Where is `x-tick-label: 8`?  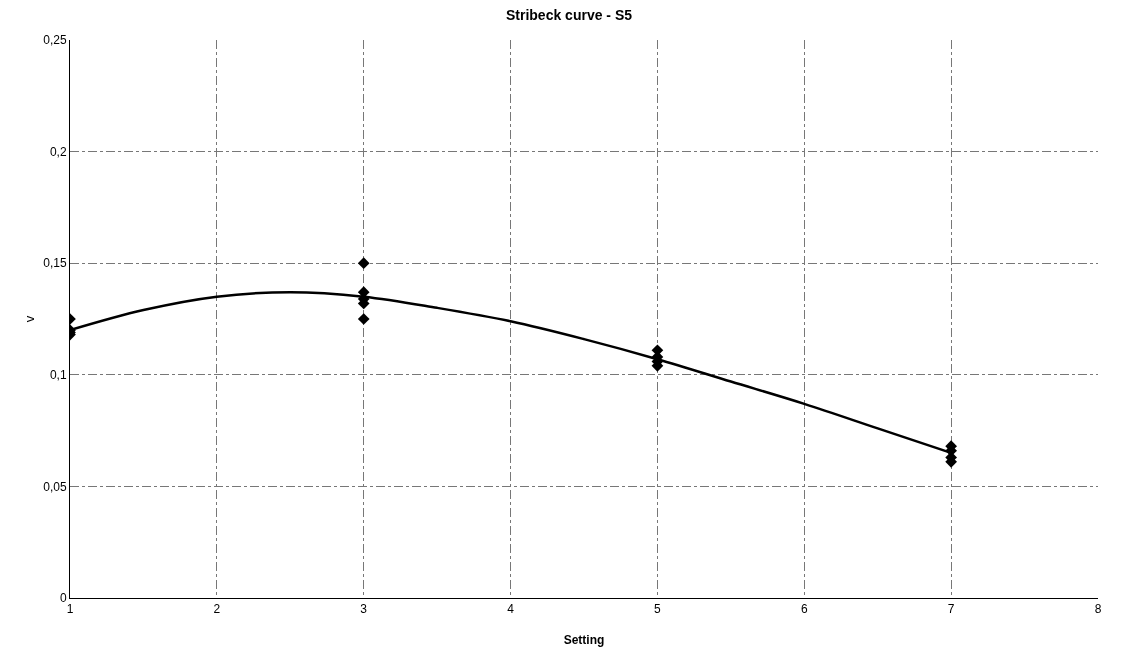
x-tick-label: 8 is located at coordinates (1098, 609).